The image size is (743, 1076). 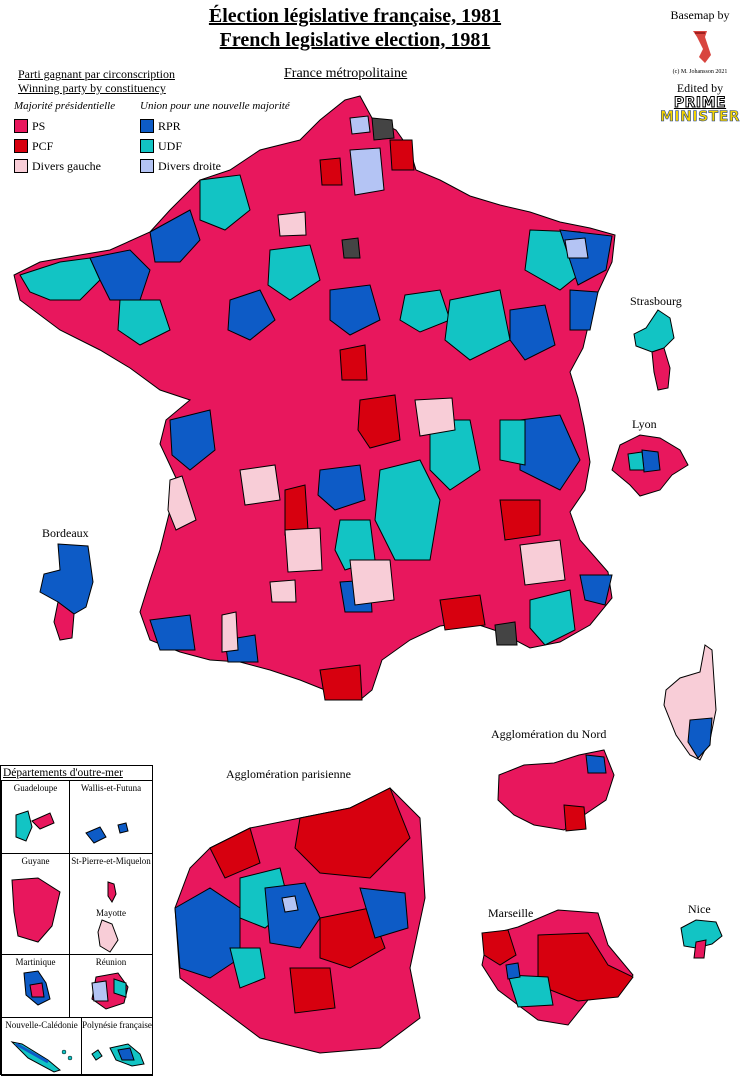 What do you see at coordinates (644, 424) in the screenshot?
I see `inset-label-lyon: Lyon` at bounding box center [644, 424].